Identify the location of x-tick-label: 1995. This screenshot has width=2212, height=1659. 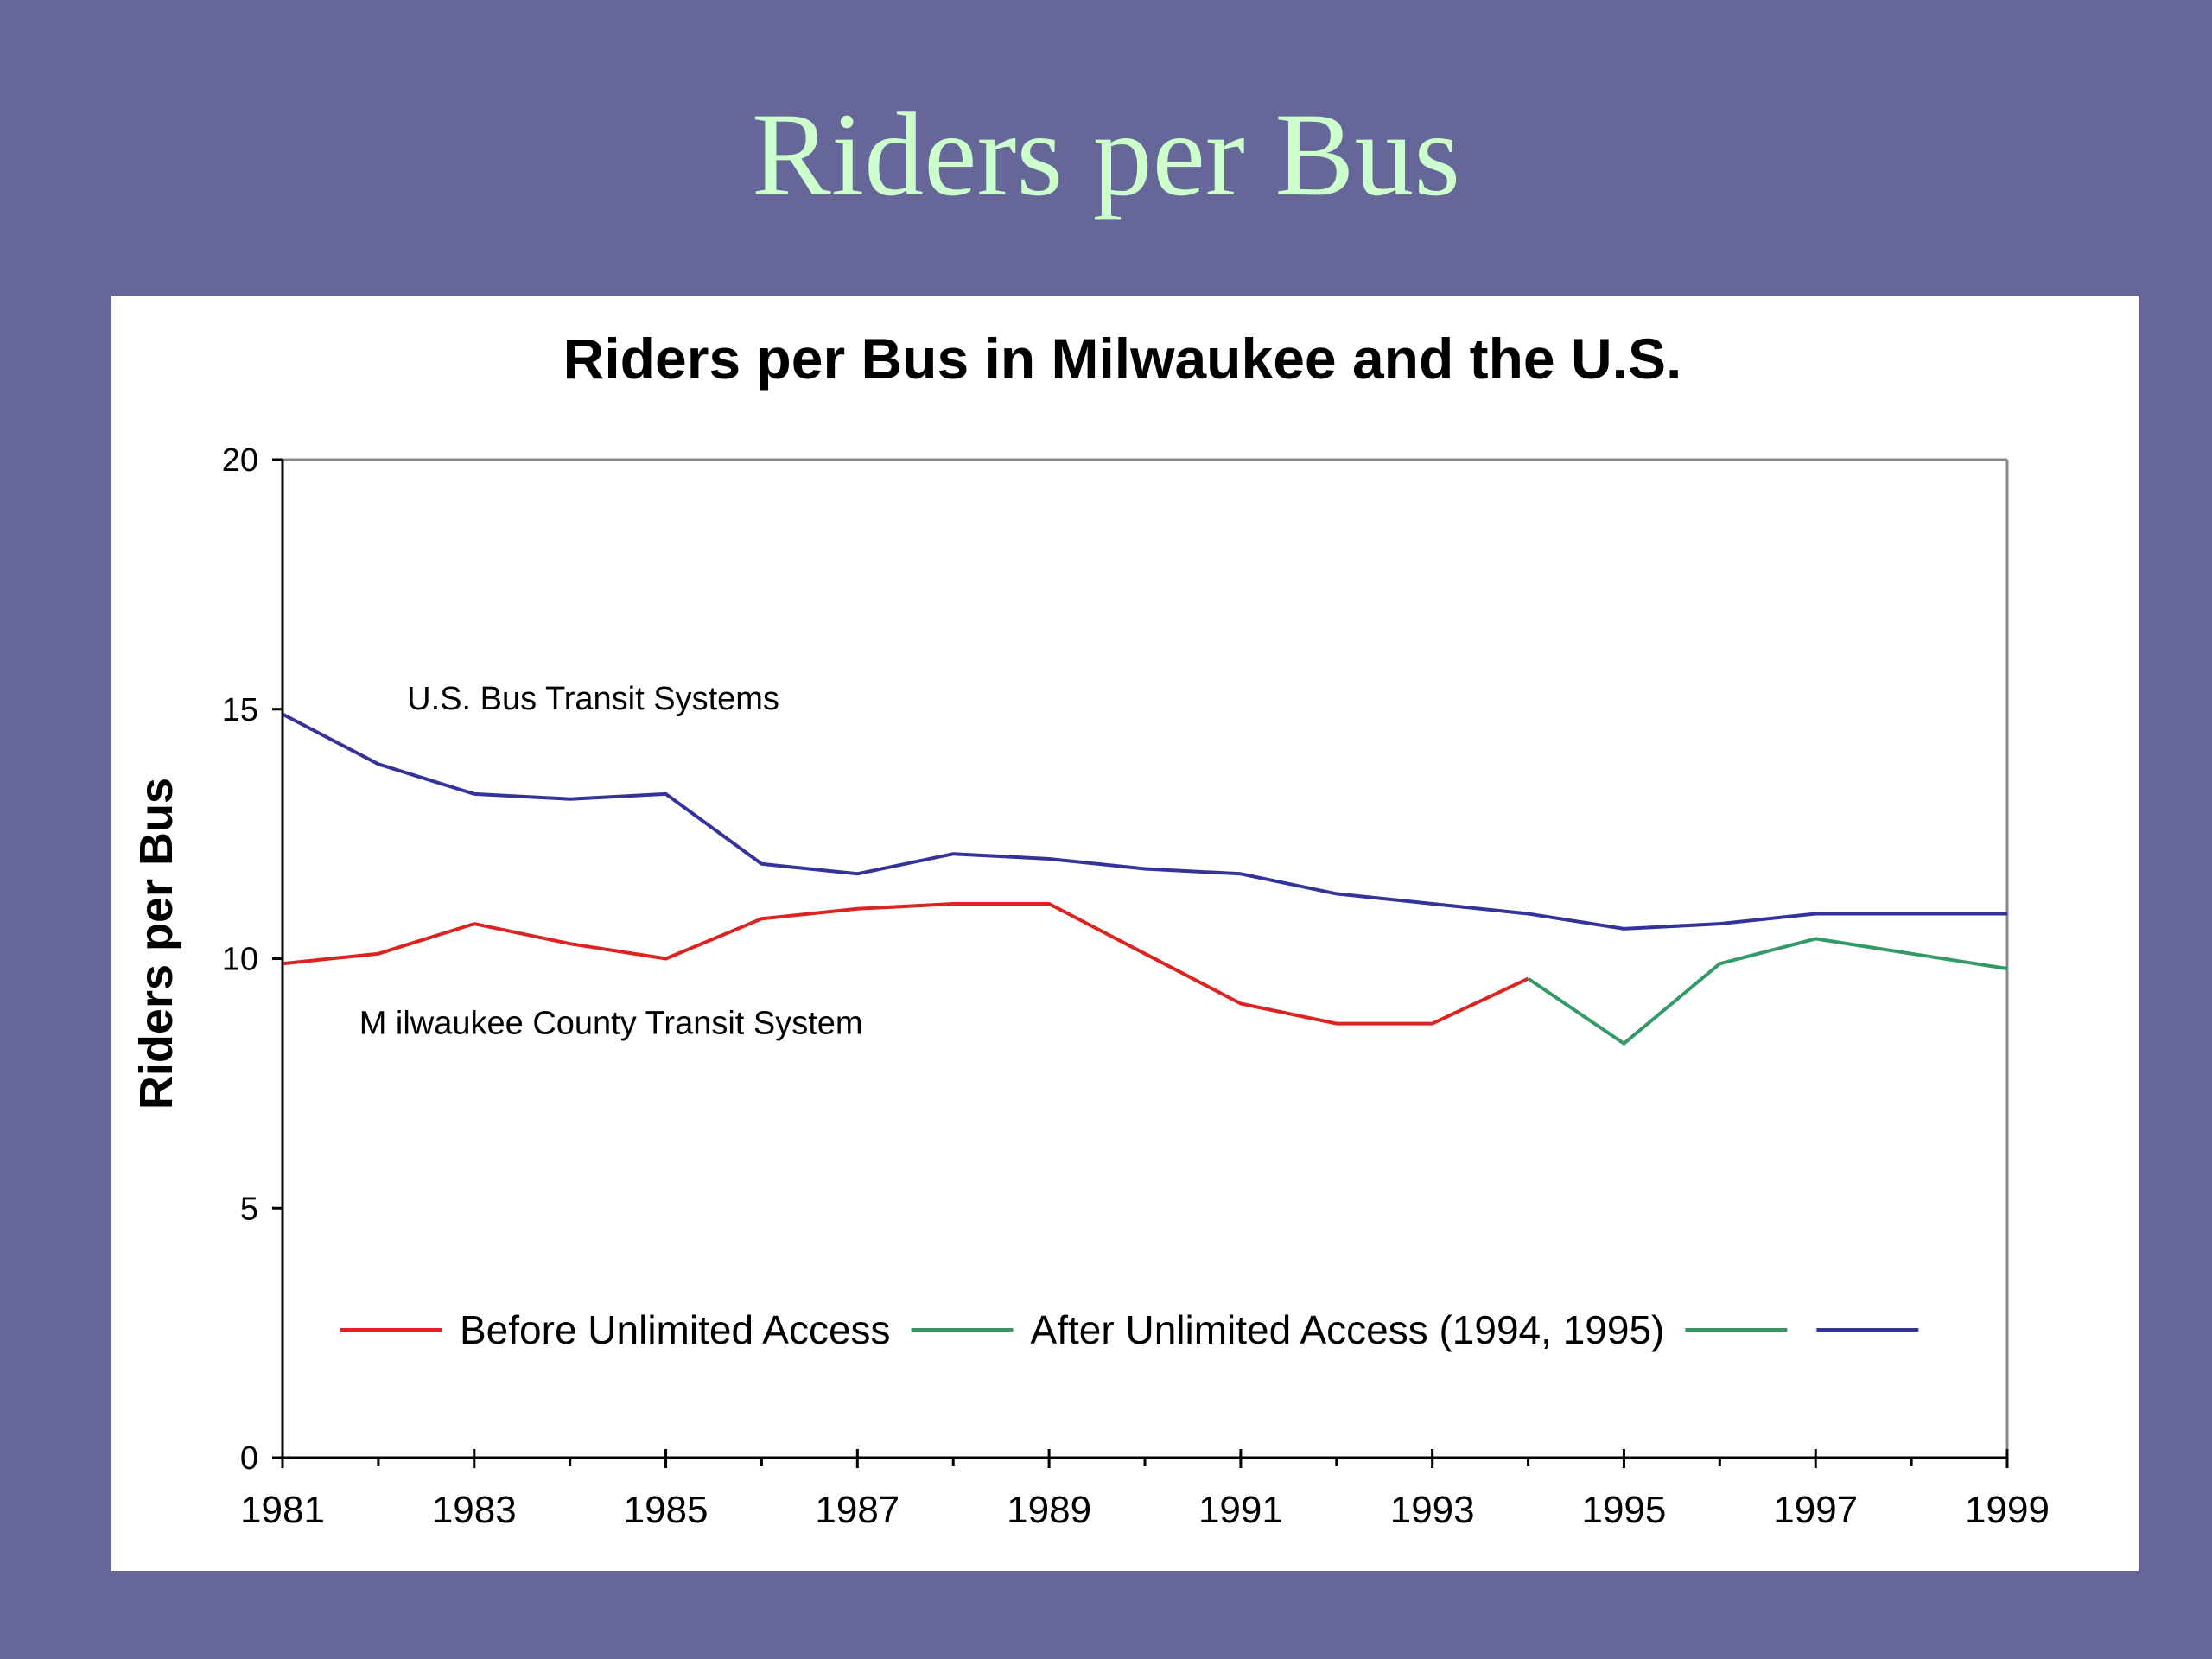
(1623, 1510).